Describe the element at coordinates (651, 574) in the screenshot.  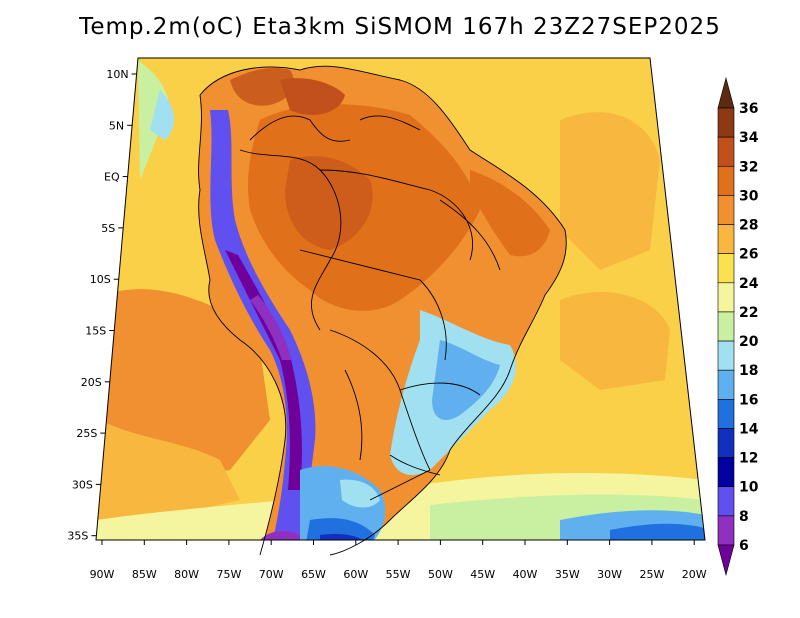
I see `lon-label: 25W` at that location.